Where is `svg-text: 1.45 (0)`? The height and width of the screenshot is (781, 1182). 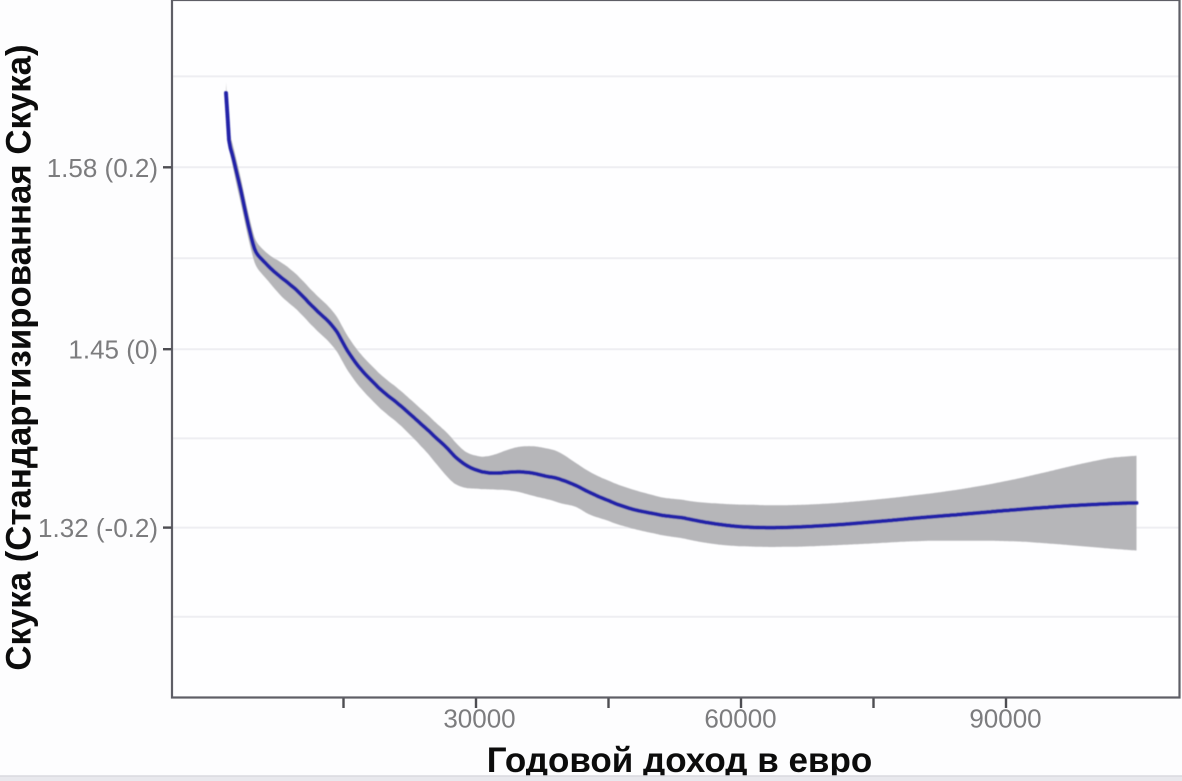
svg-text: 1.45 (0) is located at coordinates (113, 350).